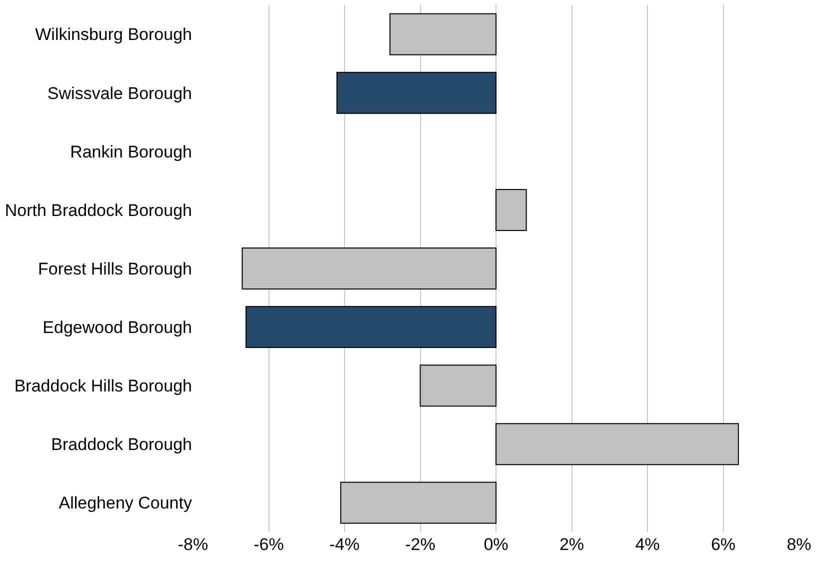  What do you see at coordinates (344, 544) in the screenshot?
I see `x-tick-label: -4%` at bounding box center [344, 544].